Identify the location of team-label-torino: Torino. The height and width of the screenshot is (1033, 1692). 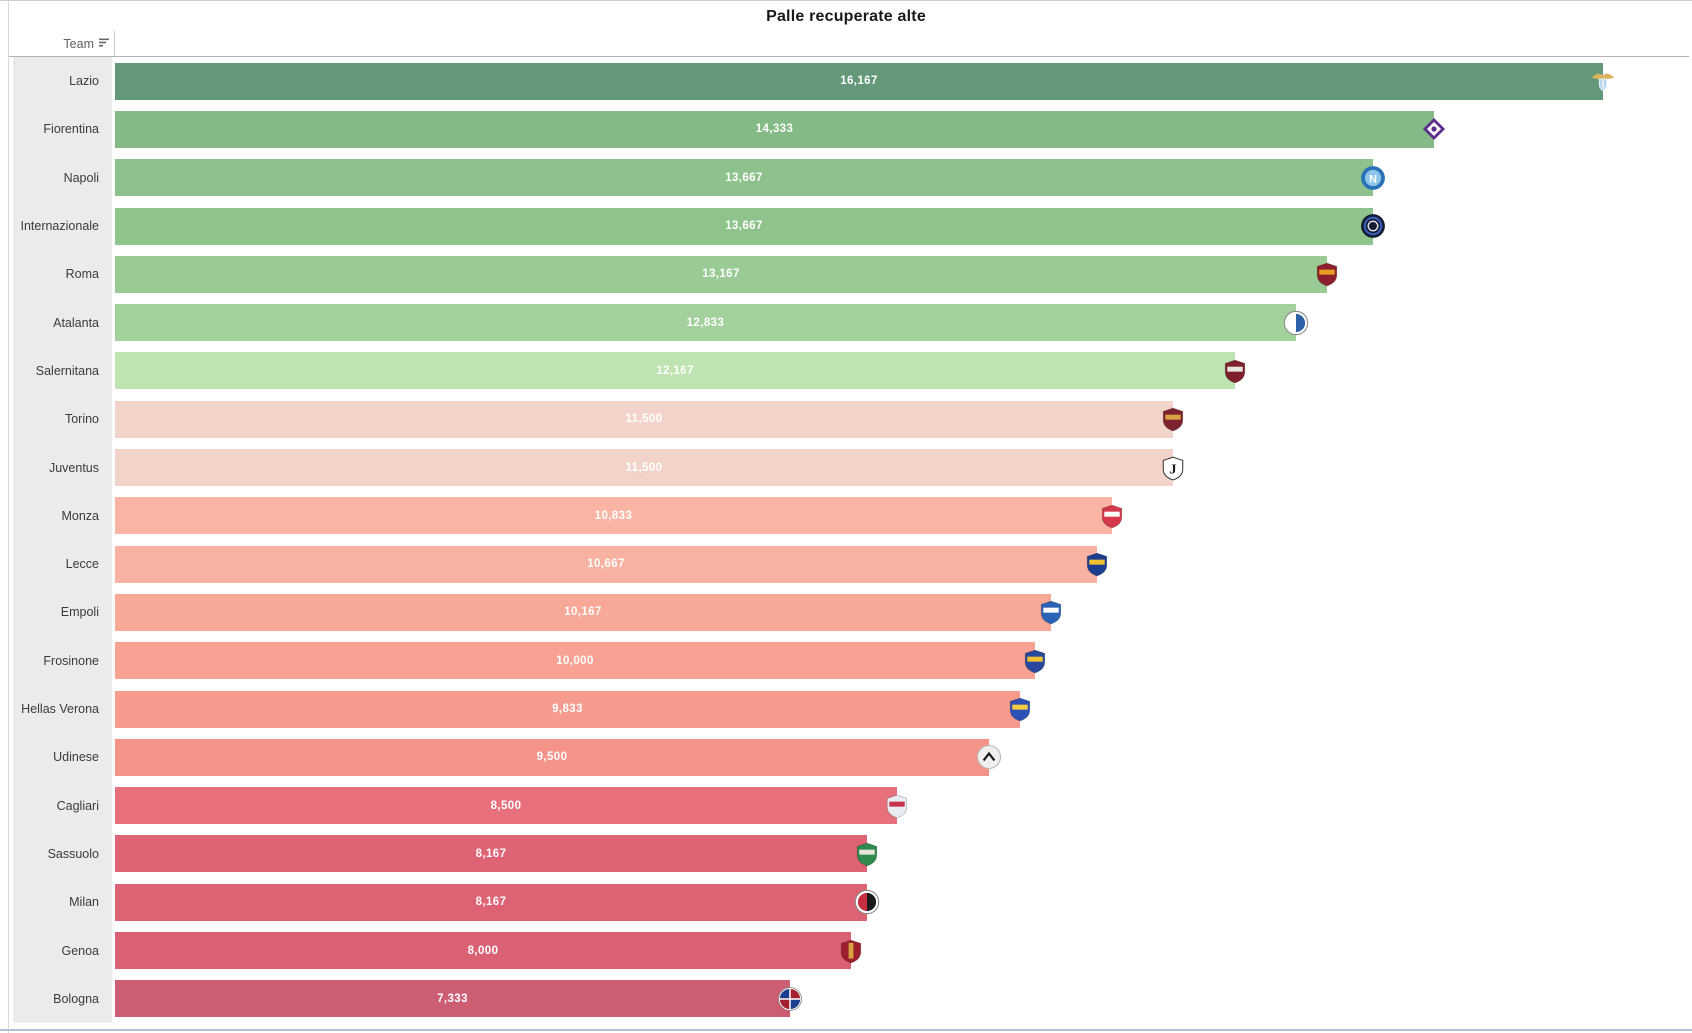
(81, 419).